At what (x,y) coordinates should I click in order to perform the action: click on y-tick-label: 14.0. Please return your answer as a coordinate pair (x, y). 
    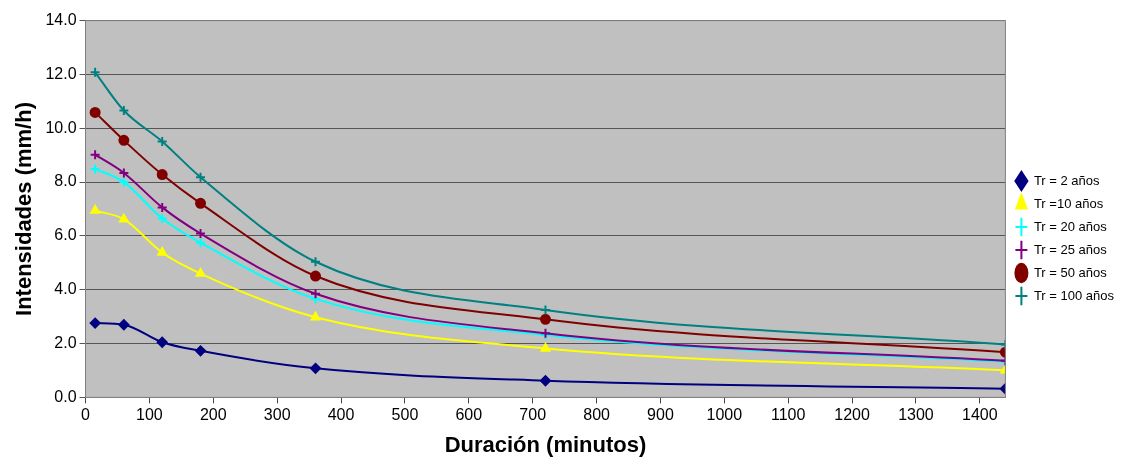
    Looking at the image, I should click on (61, 20).